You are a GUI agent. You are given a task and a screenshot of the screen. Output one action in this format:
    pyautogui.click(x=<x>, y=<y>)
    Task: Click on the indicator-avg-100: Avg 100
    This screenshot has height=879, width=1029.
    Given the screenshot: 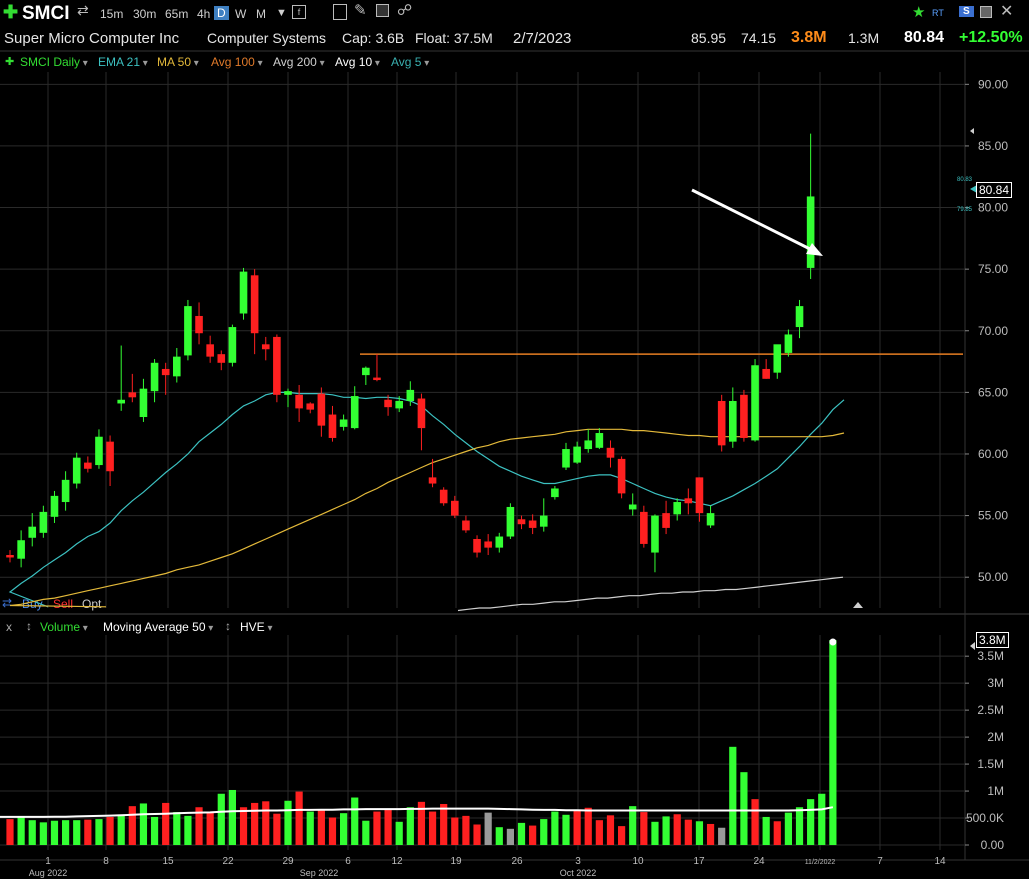 What is the action you would take?
    pyautogui.click(x=237, y=62)
    